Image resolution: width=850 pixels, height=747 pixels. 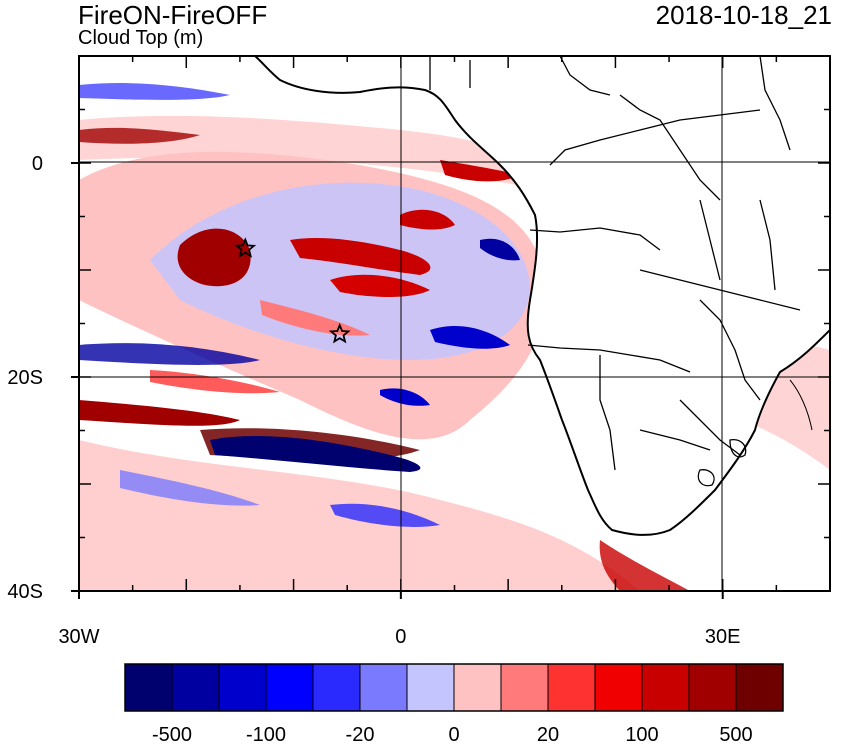 I want to click on colorbar-label: 0, so click(x=453, y=735).